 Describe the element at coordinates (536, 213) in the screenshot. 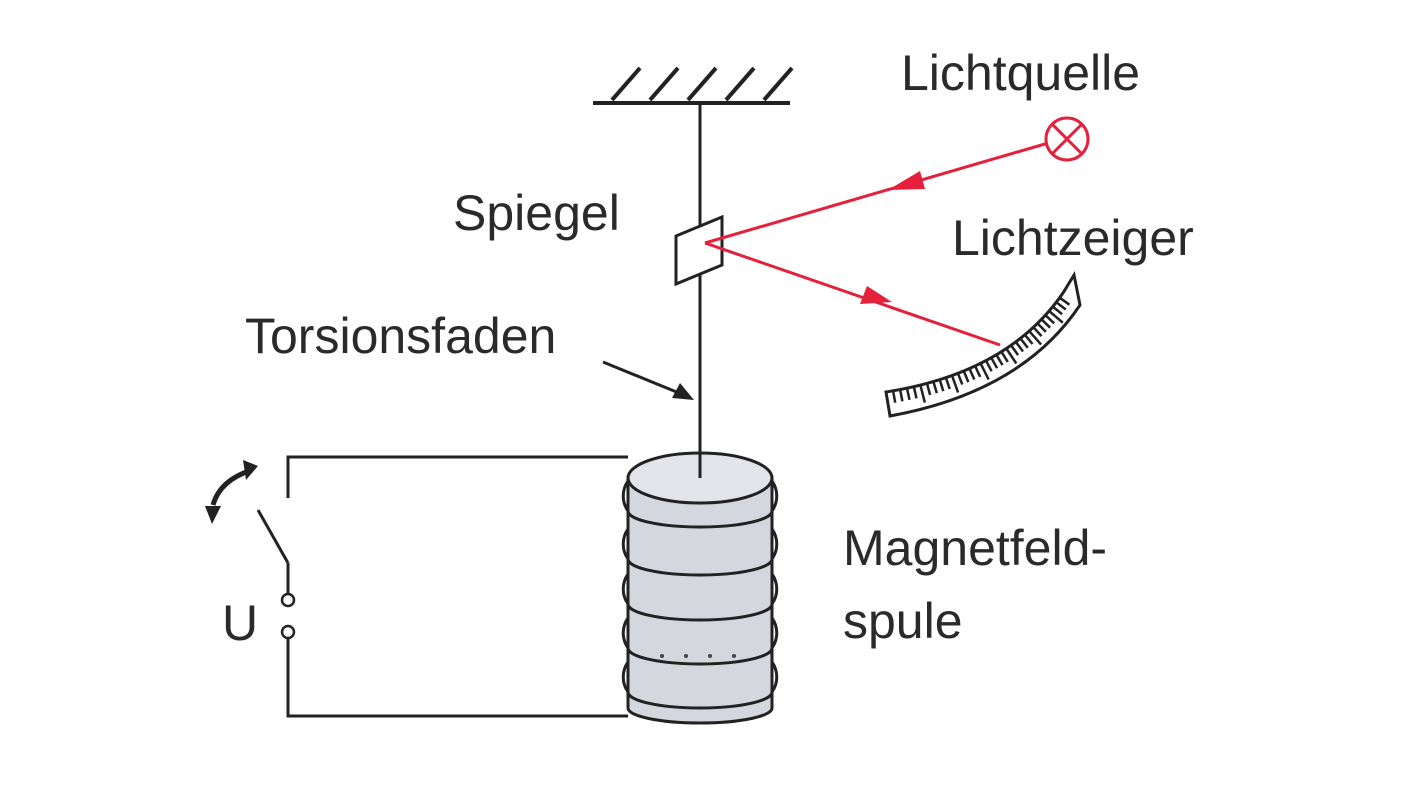

I see `label-mirror: Spiegel` at that location.